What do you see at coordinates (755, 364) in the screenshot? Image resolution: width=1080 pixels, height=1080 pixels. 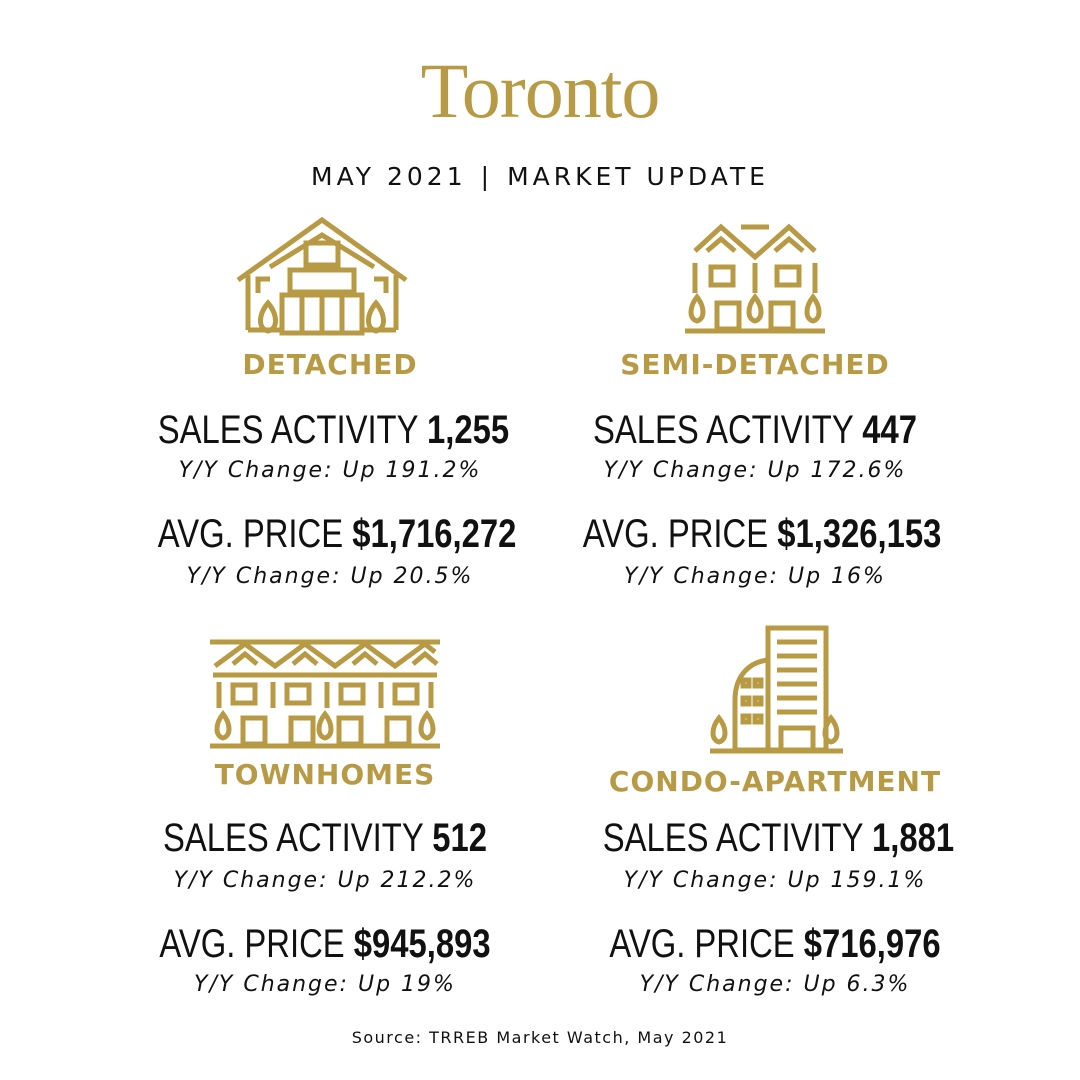 I see `category-title: SEMI-DETACHED` at bounding box center [755, 364].